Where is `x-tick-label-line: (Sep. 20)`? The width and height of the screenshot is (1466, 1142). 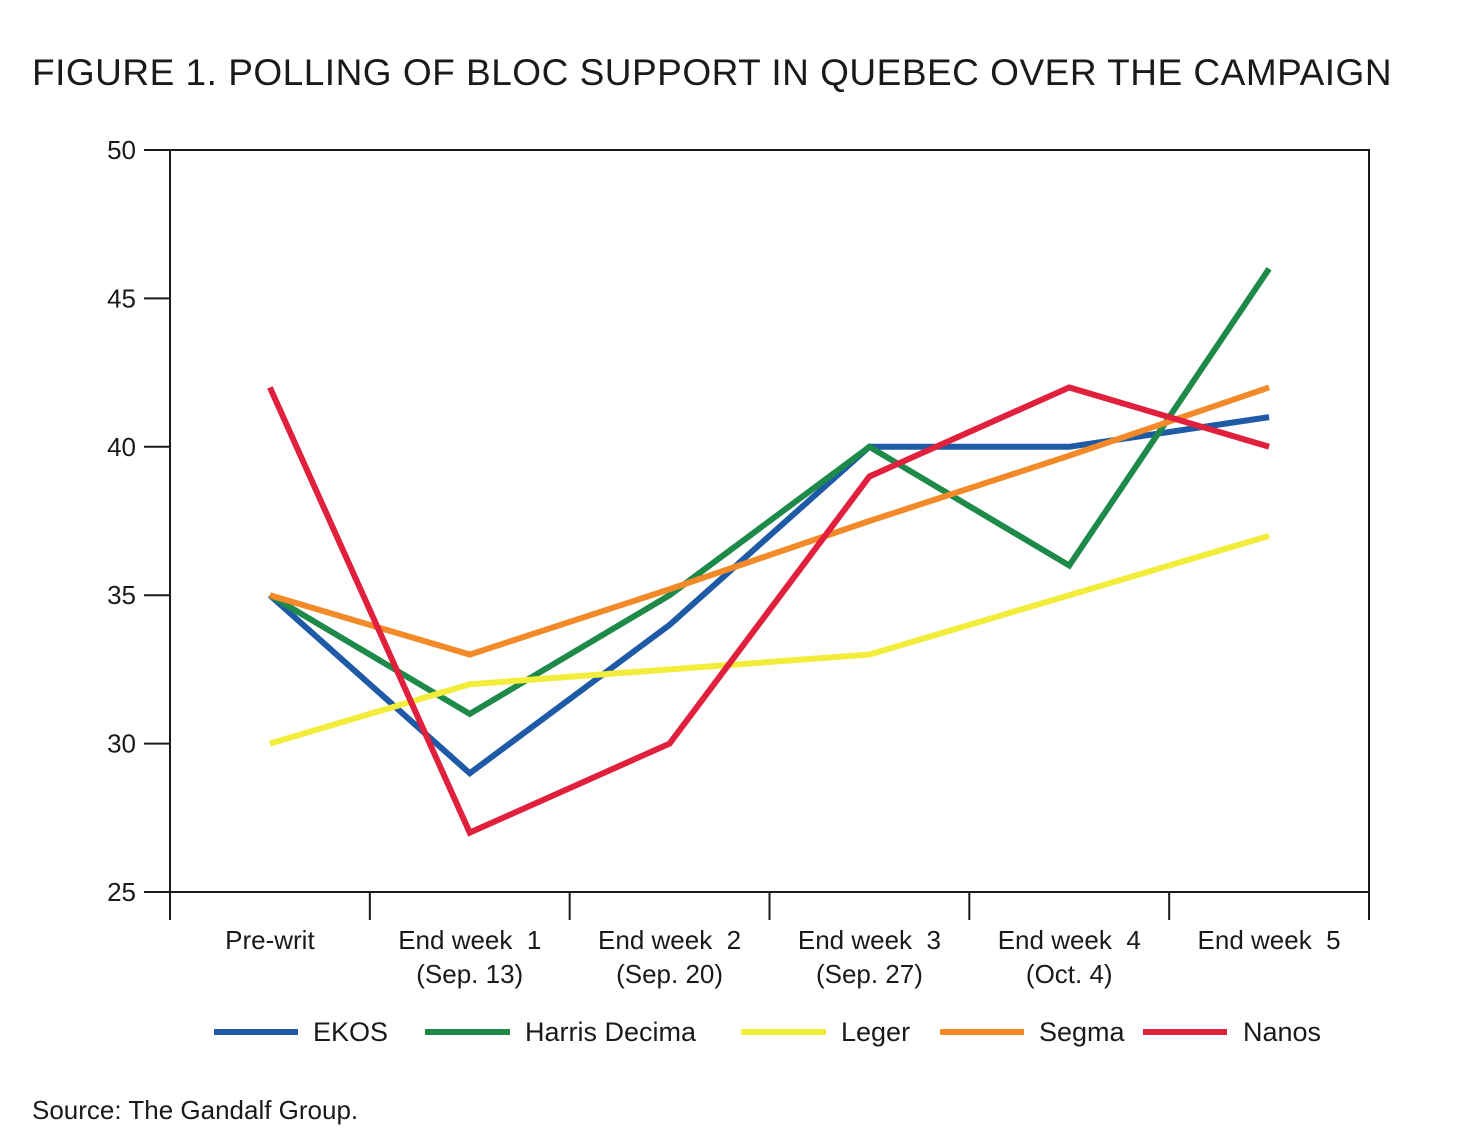 x-tick-label-line: (Sep. 20) is located at coordinates (669, 974).